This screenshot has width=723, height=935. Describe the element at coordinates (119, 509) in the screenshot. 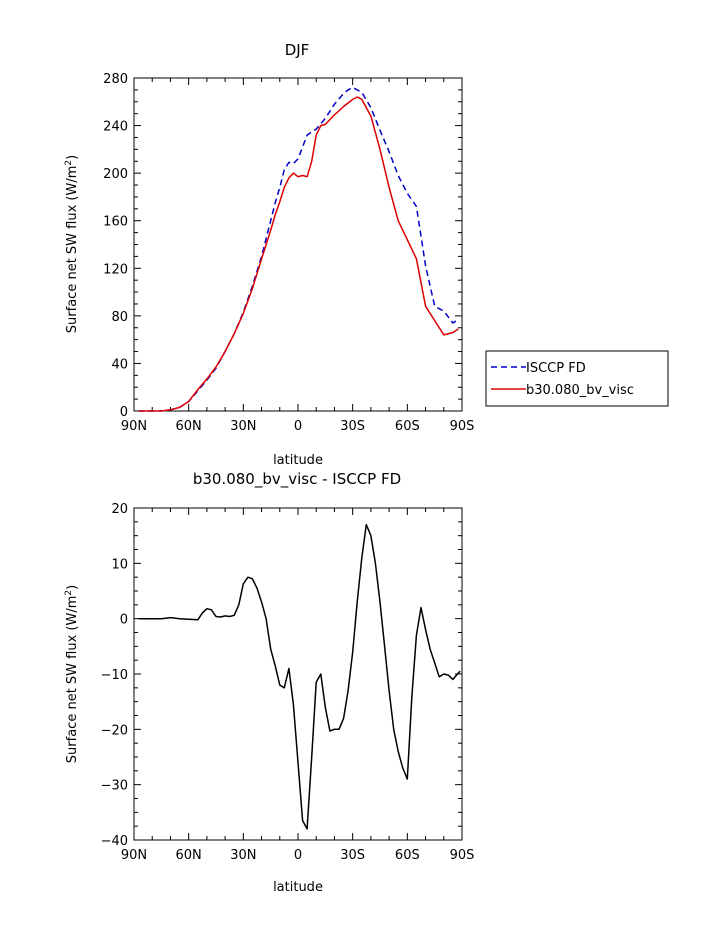

I see `bottom-y-tick-label: 20` at that location.